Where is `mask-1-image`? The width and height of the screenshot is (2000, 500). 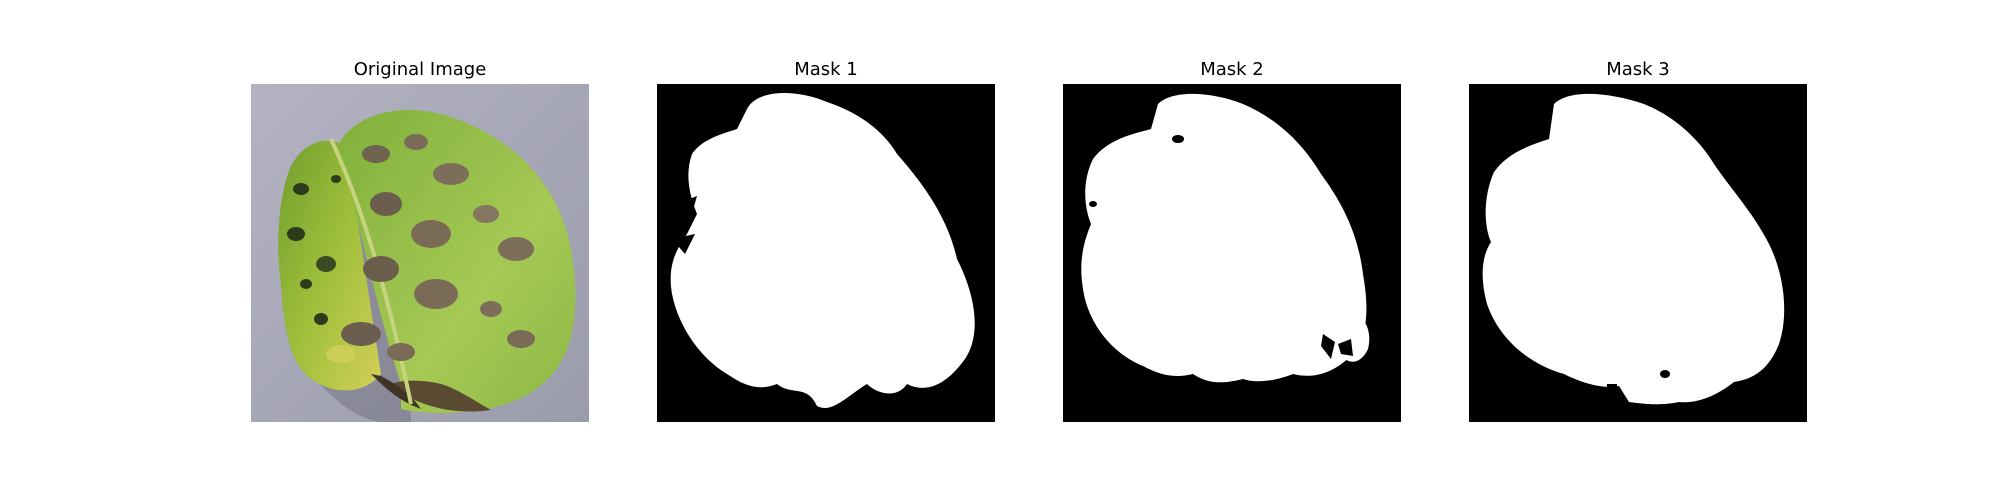 mask-1-image is located at coordinates (826, 253).